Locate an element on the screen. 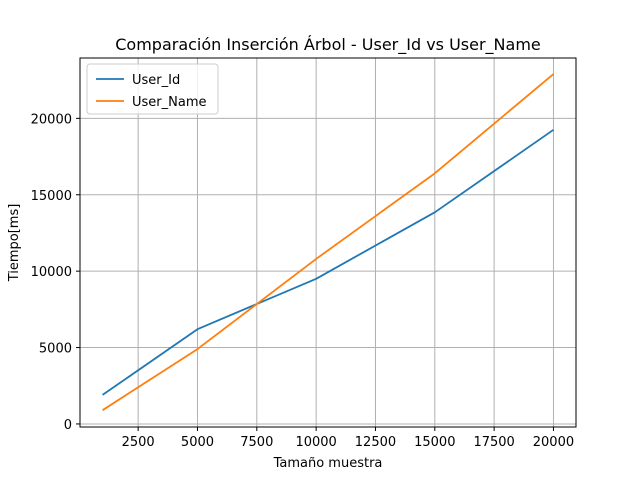 This screenshot has height=480, width=640. legend: User_Id User_Name is located at coordinates (152, 89).